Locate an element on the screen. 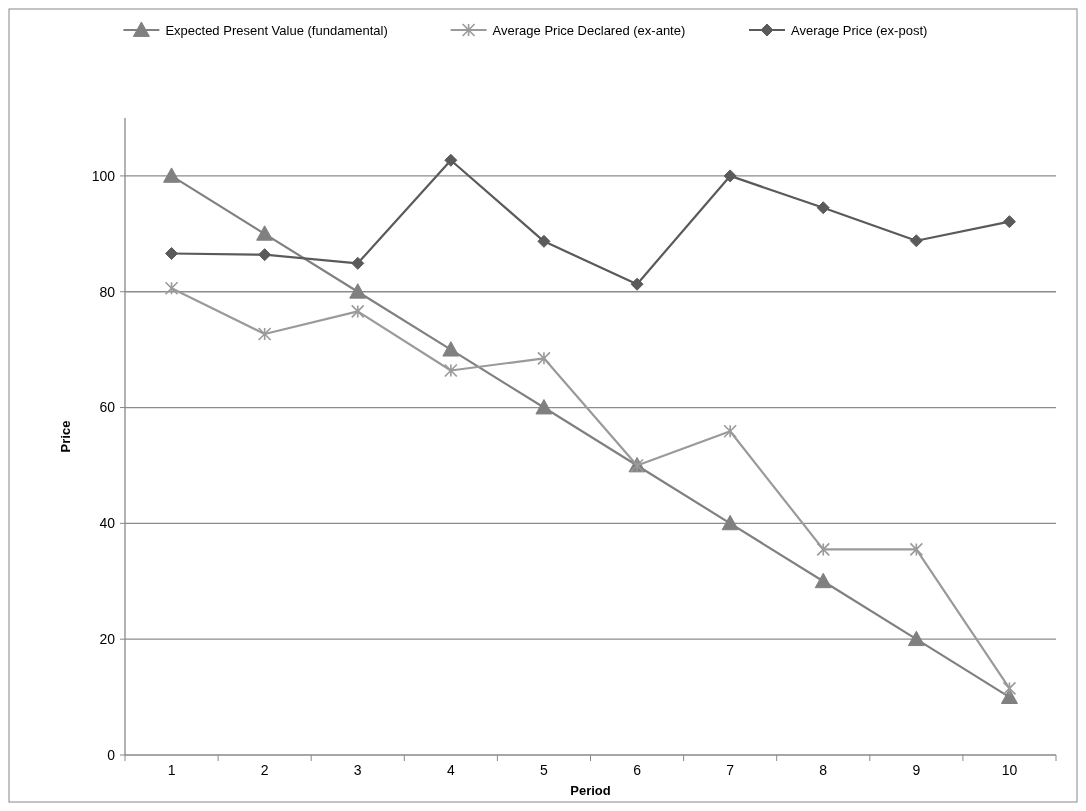  x-tick-label: 3 is located at coordinates (357, 770).